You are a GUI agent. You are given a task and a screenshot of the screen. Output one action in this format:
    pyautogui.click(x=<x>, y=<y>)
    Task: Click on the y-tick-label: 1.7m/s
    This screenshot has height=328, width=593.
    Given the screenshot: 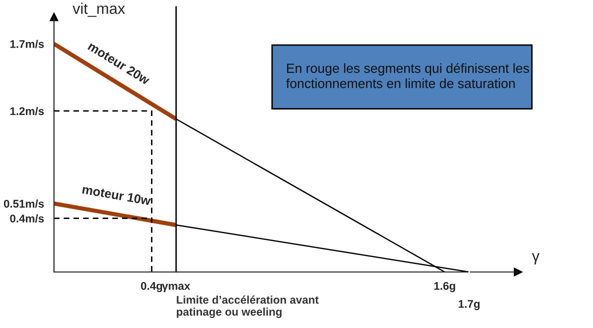 What is the action you would take?
    pyautogui.click(x=27, y=44)
    